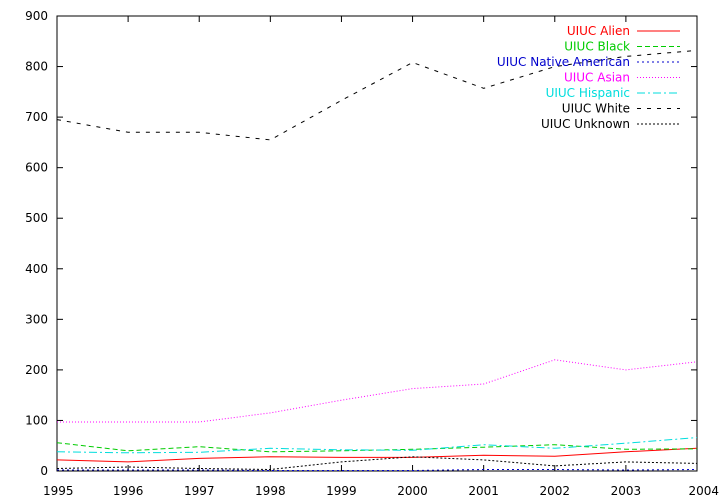 Image resolution: width=720 pixels, height=504 pixels. Describe the element at coordinates (36, 168) in the screenshot. I see `y-tick-label: 600` at that location.